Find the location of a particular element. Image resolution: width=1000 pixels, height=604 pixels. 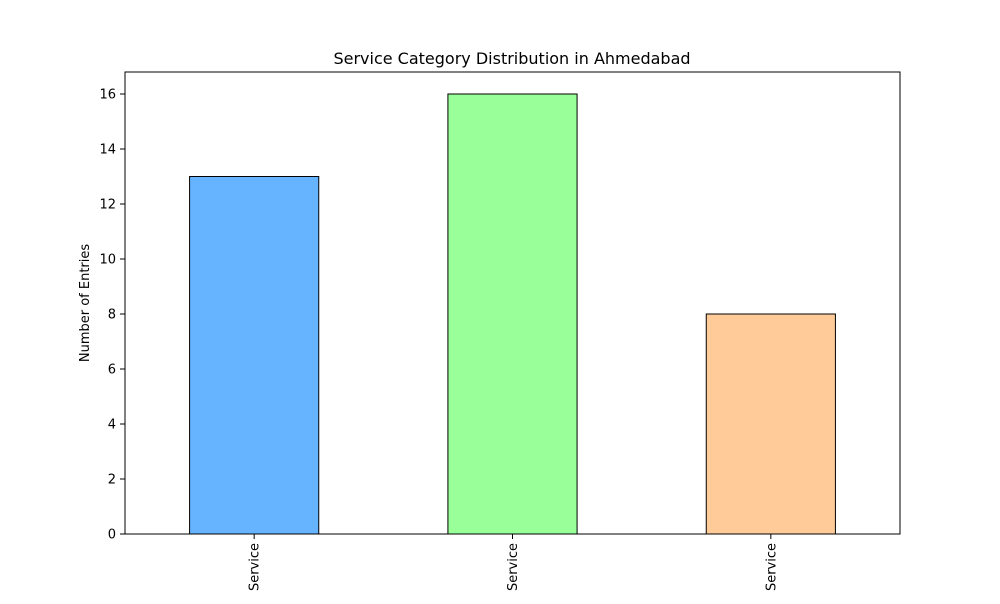

y-tick-label: 8 is located at coordinates (112, 315).